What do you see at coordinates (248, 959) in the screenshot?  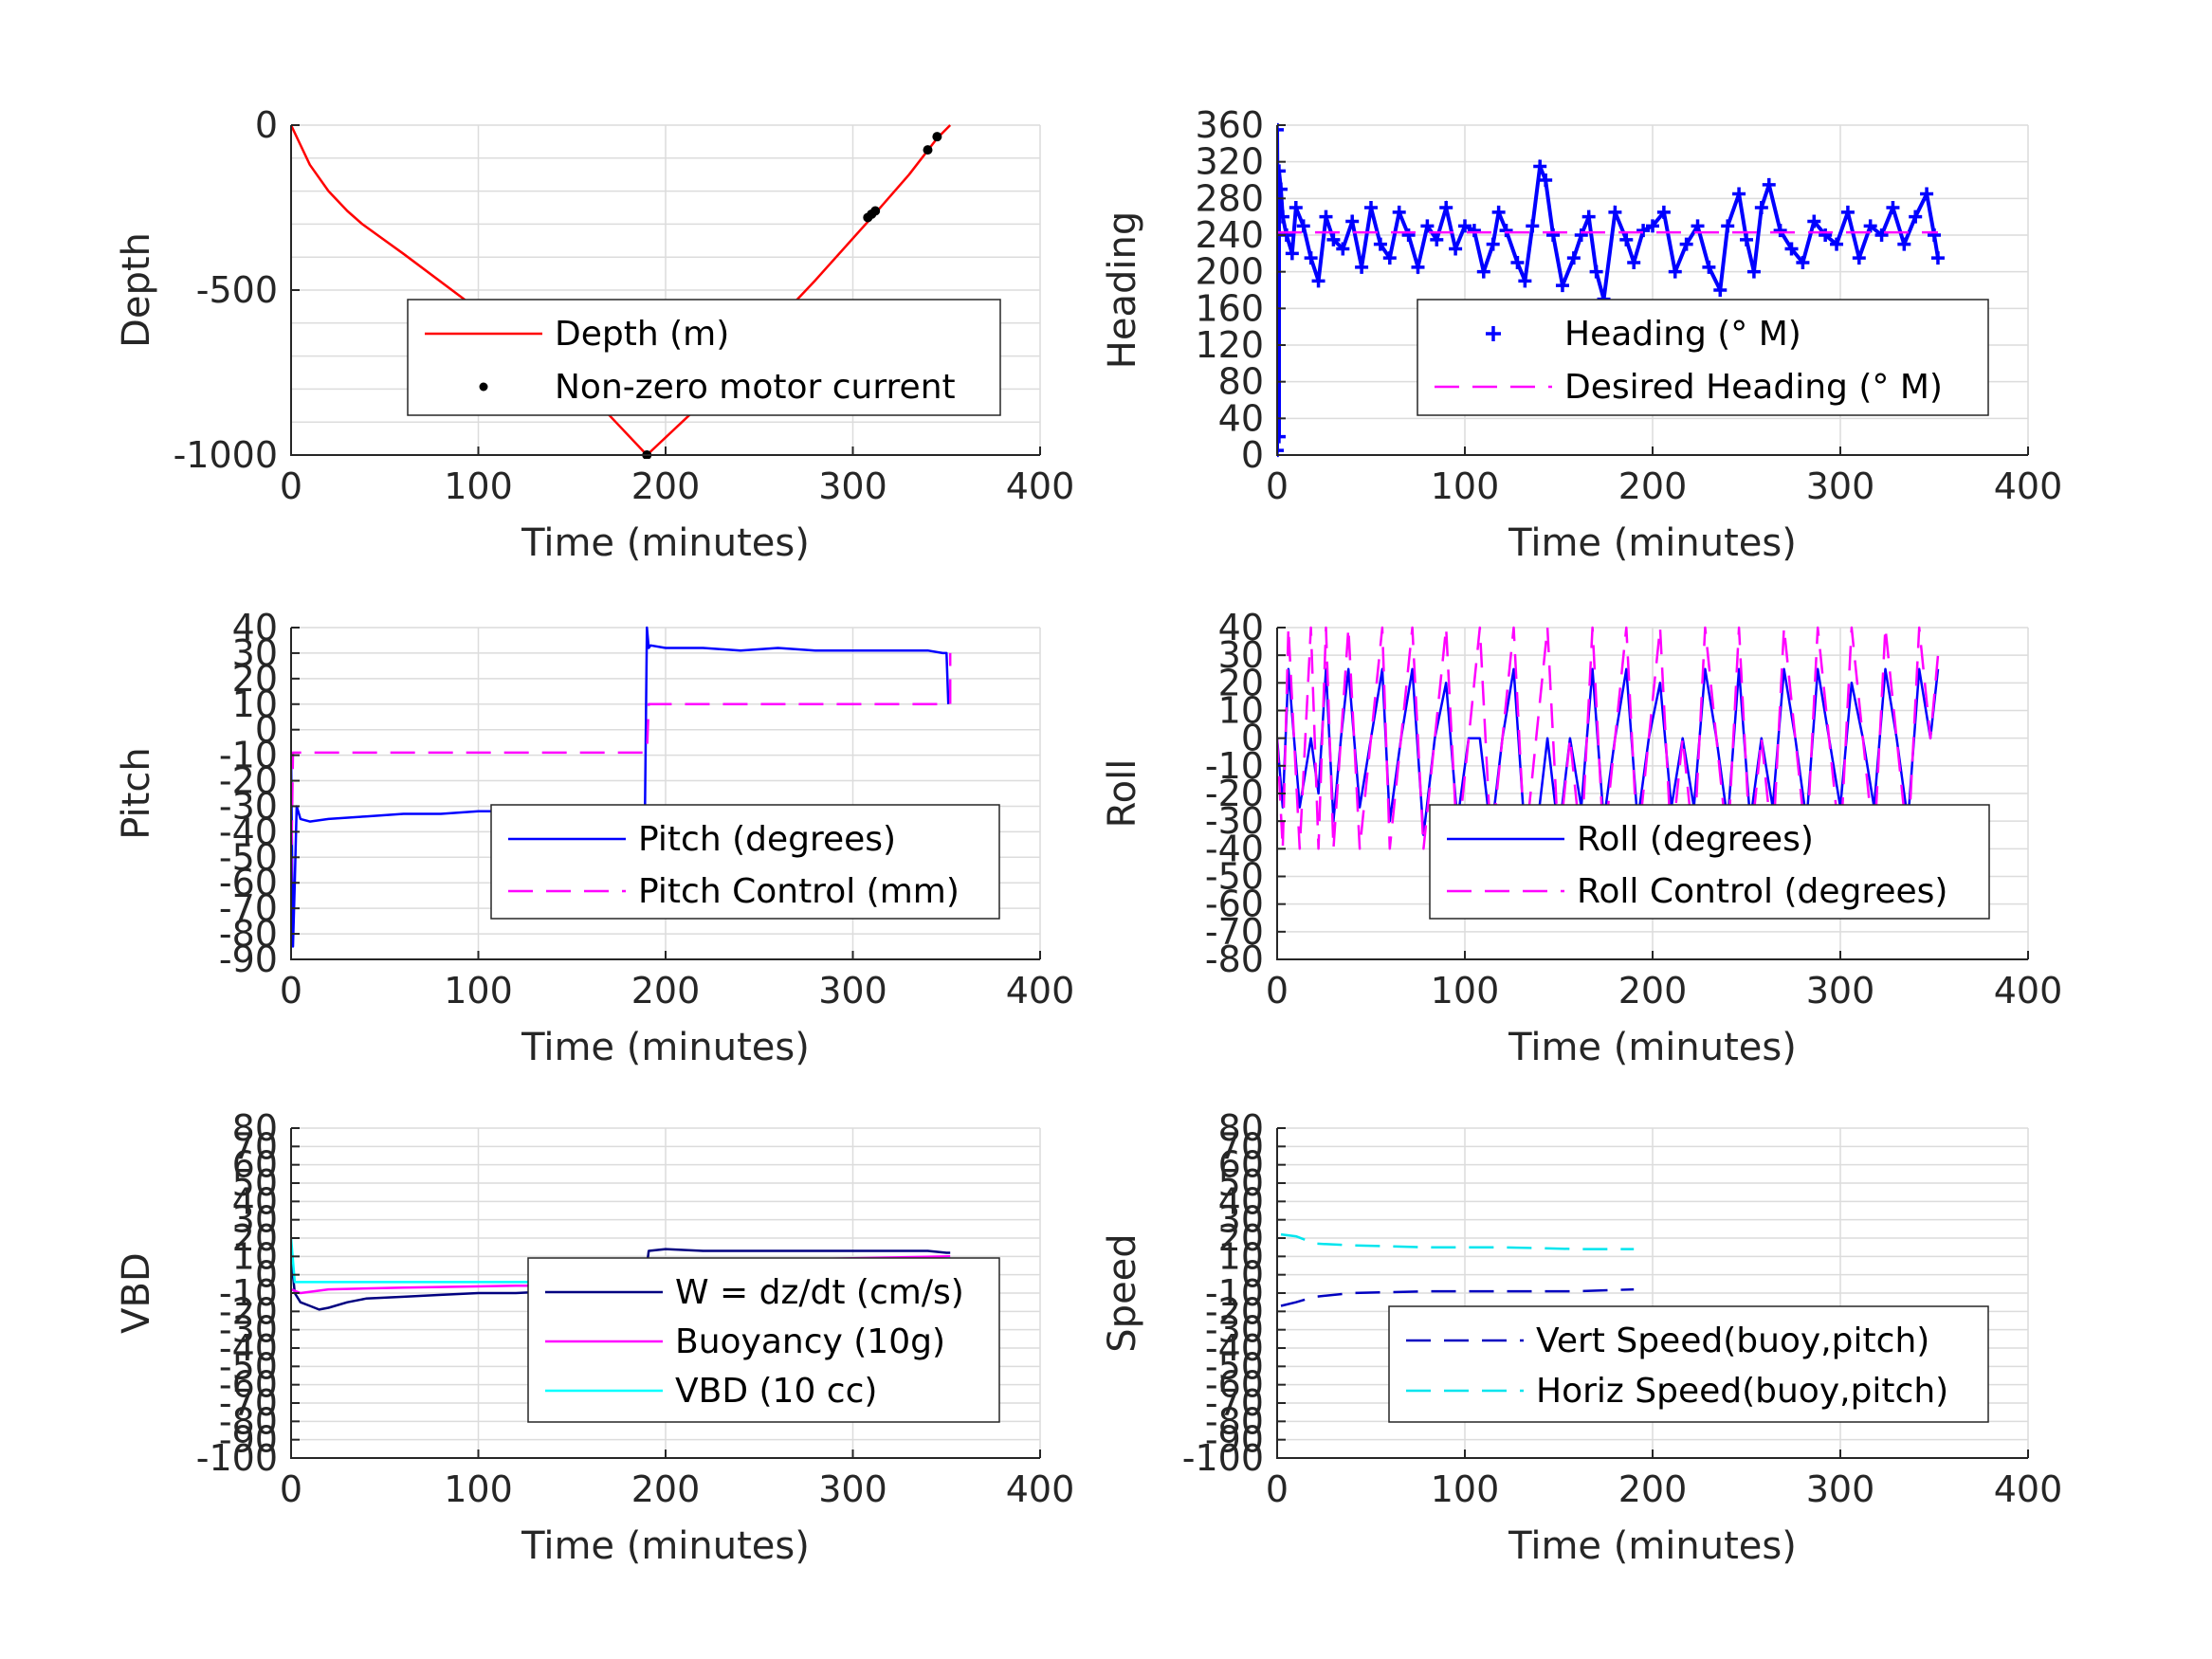 I see `pitch-ytick-label: -90` at bounding box center [248, 959].